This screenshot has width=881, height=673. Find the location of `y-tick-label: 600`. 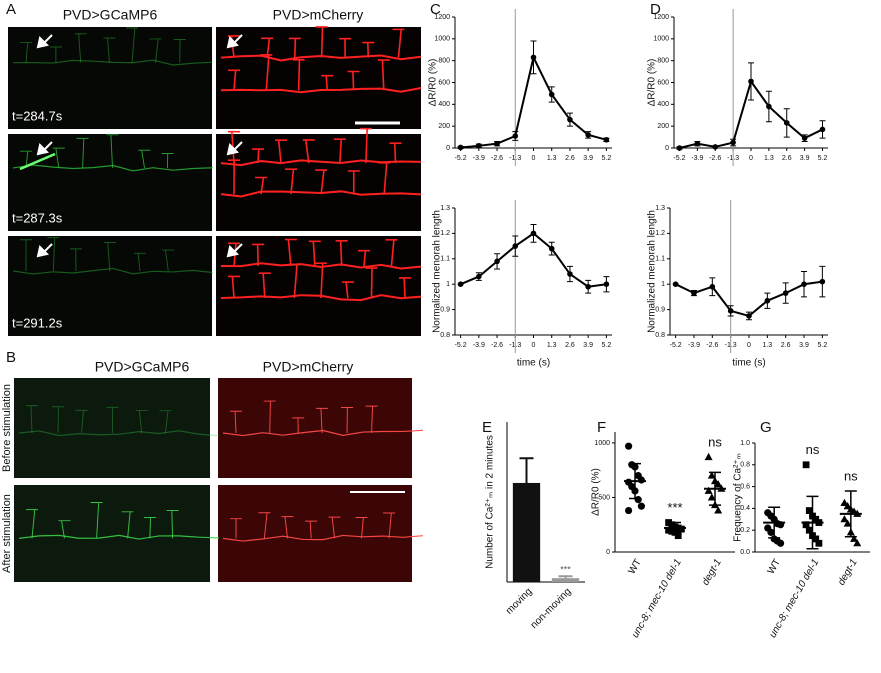

y-tick-label: 600 is located at coordinates (444, 82).